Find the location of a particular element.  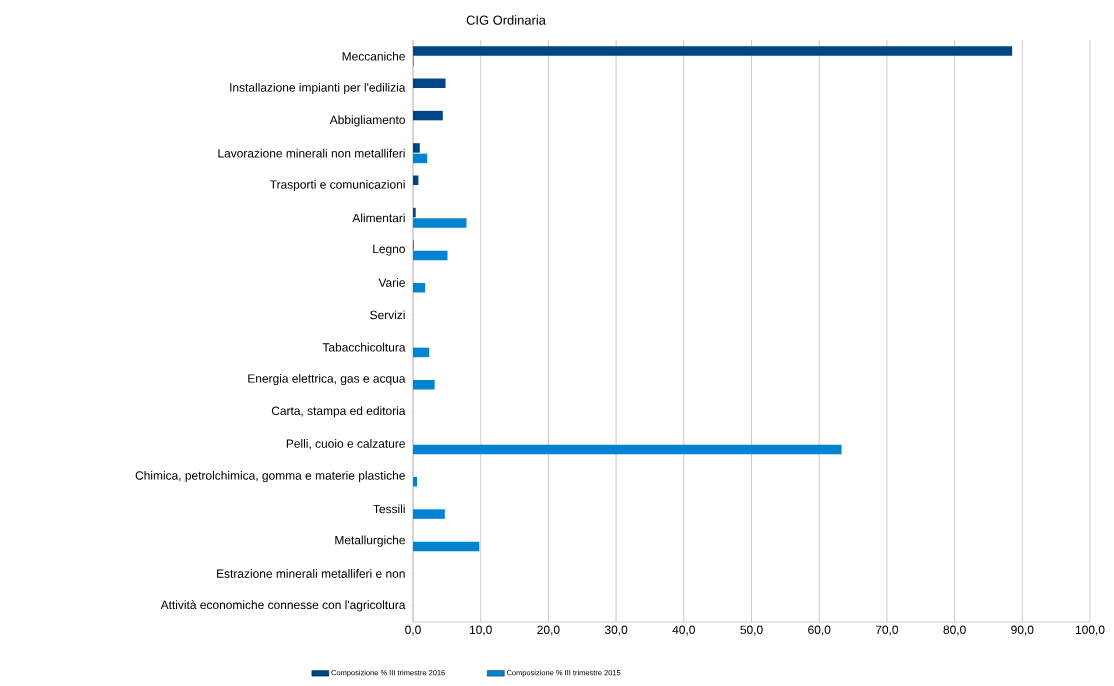

y-tick-label: Tabacchicoltura is located at coordinates (364, 347).